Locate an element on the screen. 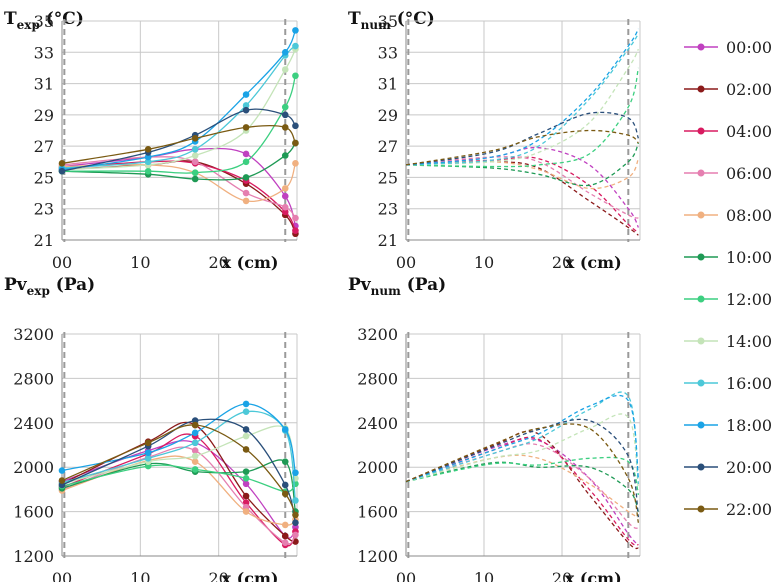  chart-title-sub: exp is located at coordinates (38, 291).